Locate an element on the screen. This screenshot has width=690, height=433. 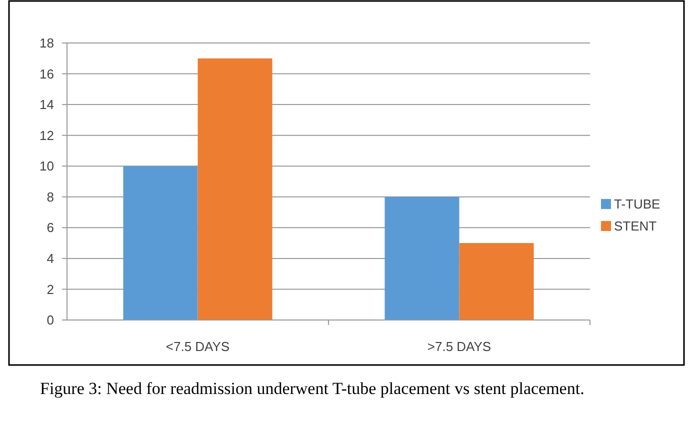
x-tick-label: <7.5 DAYS is located at coordinates (198, 346).